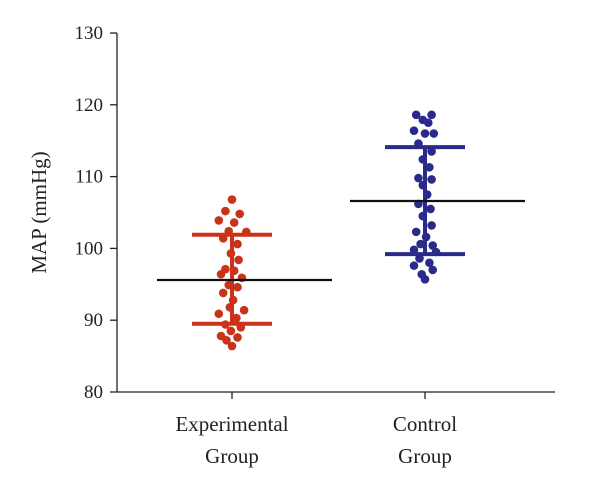  I want to click on x-category-label: Experimental, so click(231, 424).